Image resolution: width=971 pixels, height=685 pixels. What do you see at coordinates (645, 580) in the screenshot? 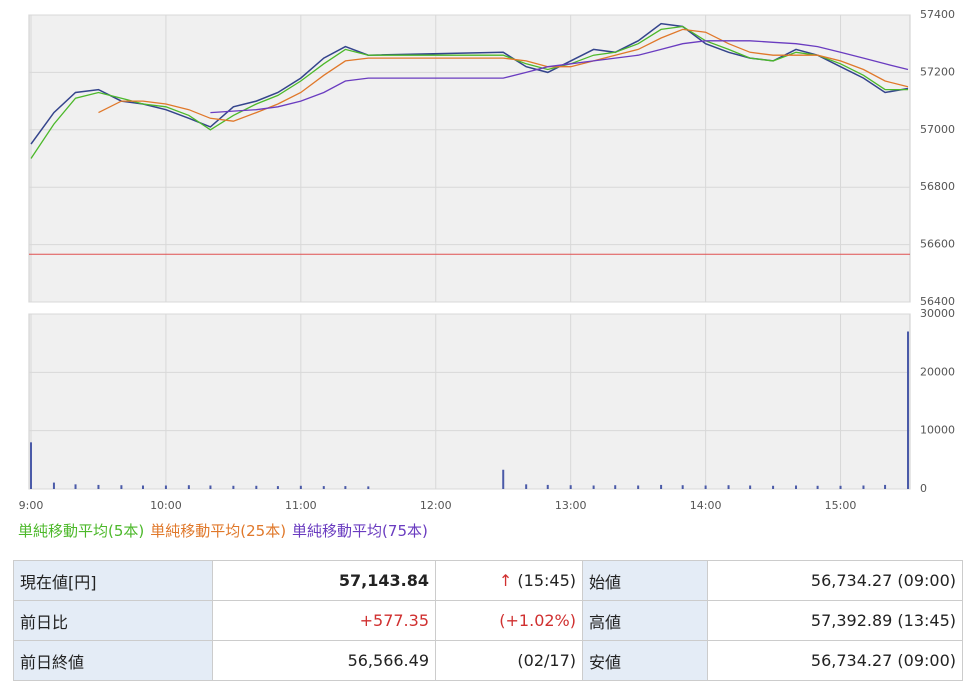
I see `label: 始値` at bounding box center [645, 580].